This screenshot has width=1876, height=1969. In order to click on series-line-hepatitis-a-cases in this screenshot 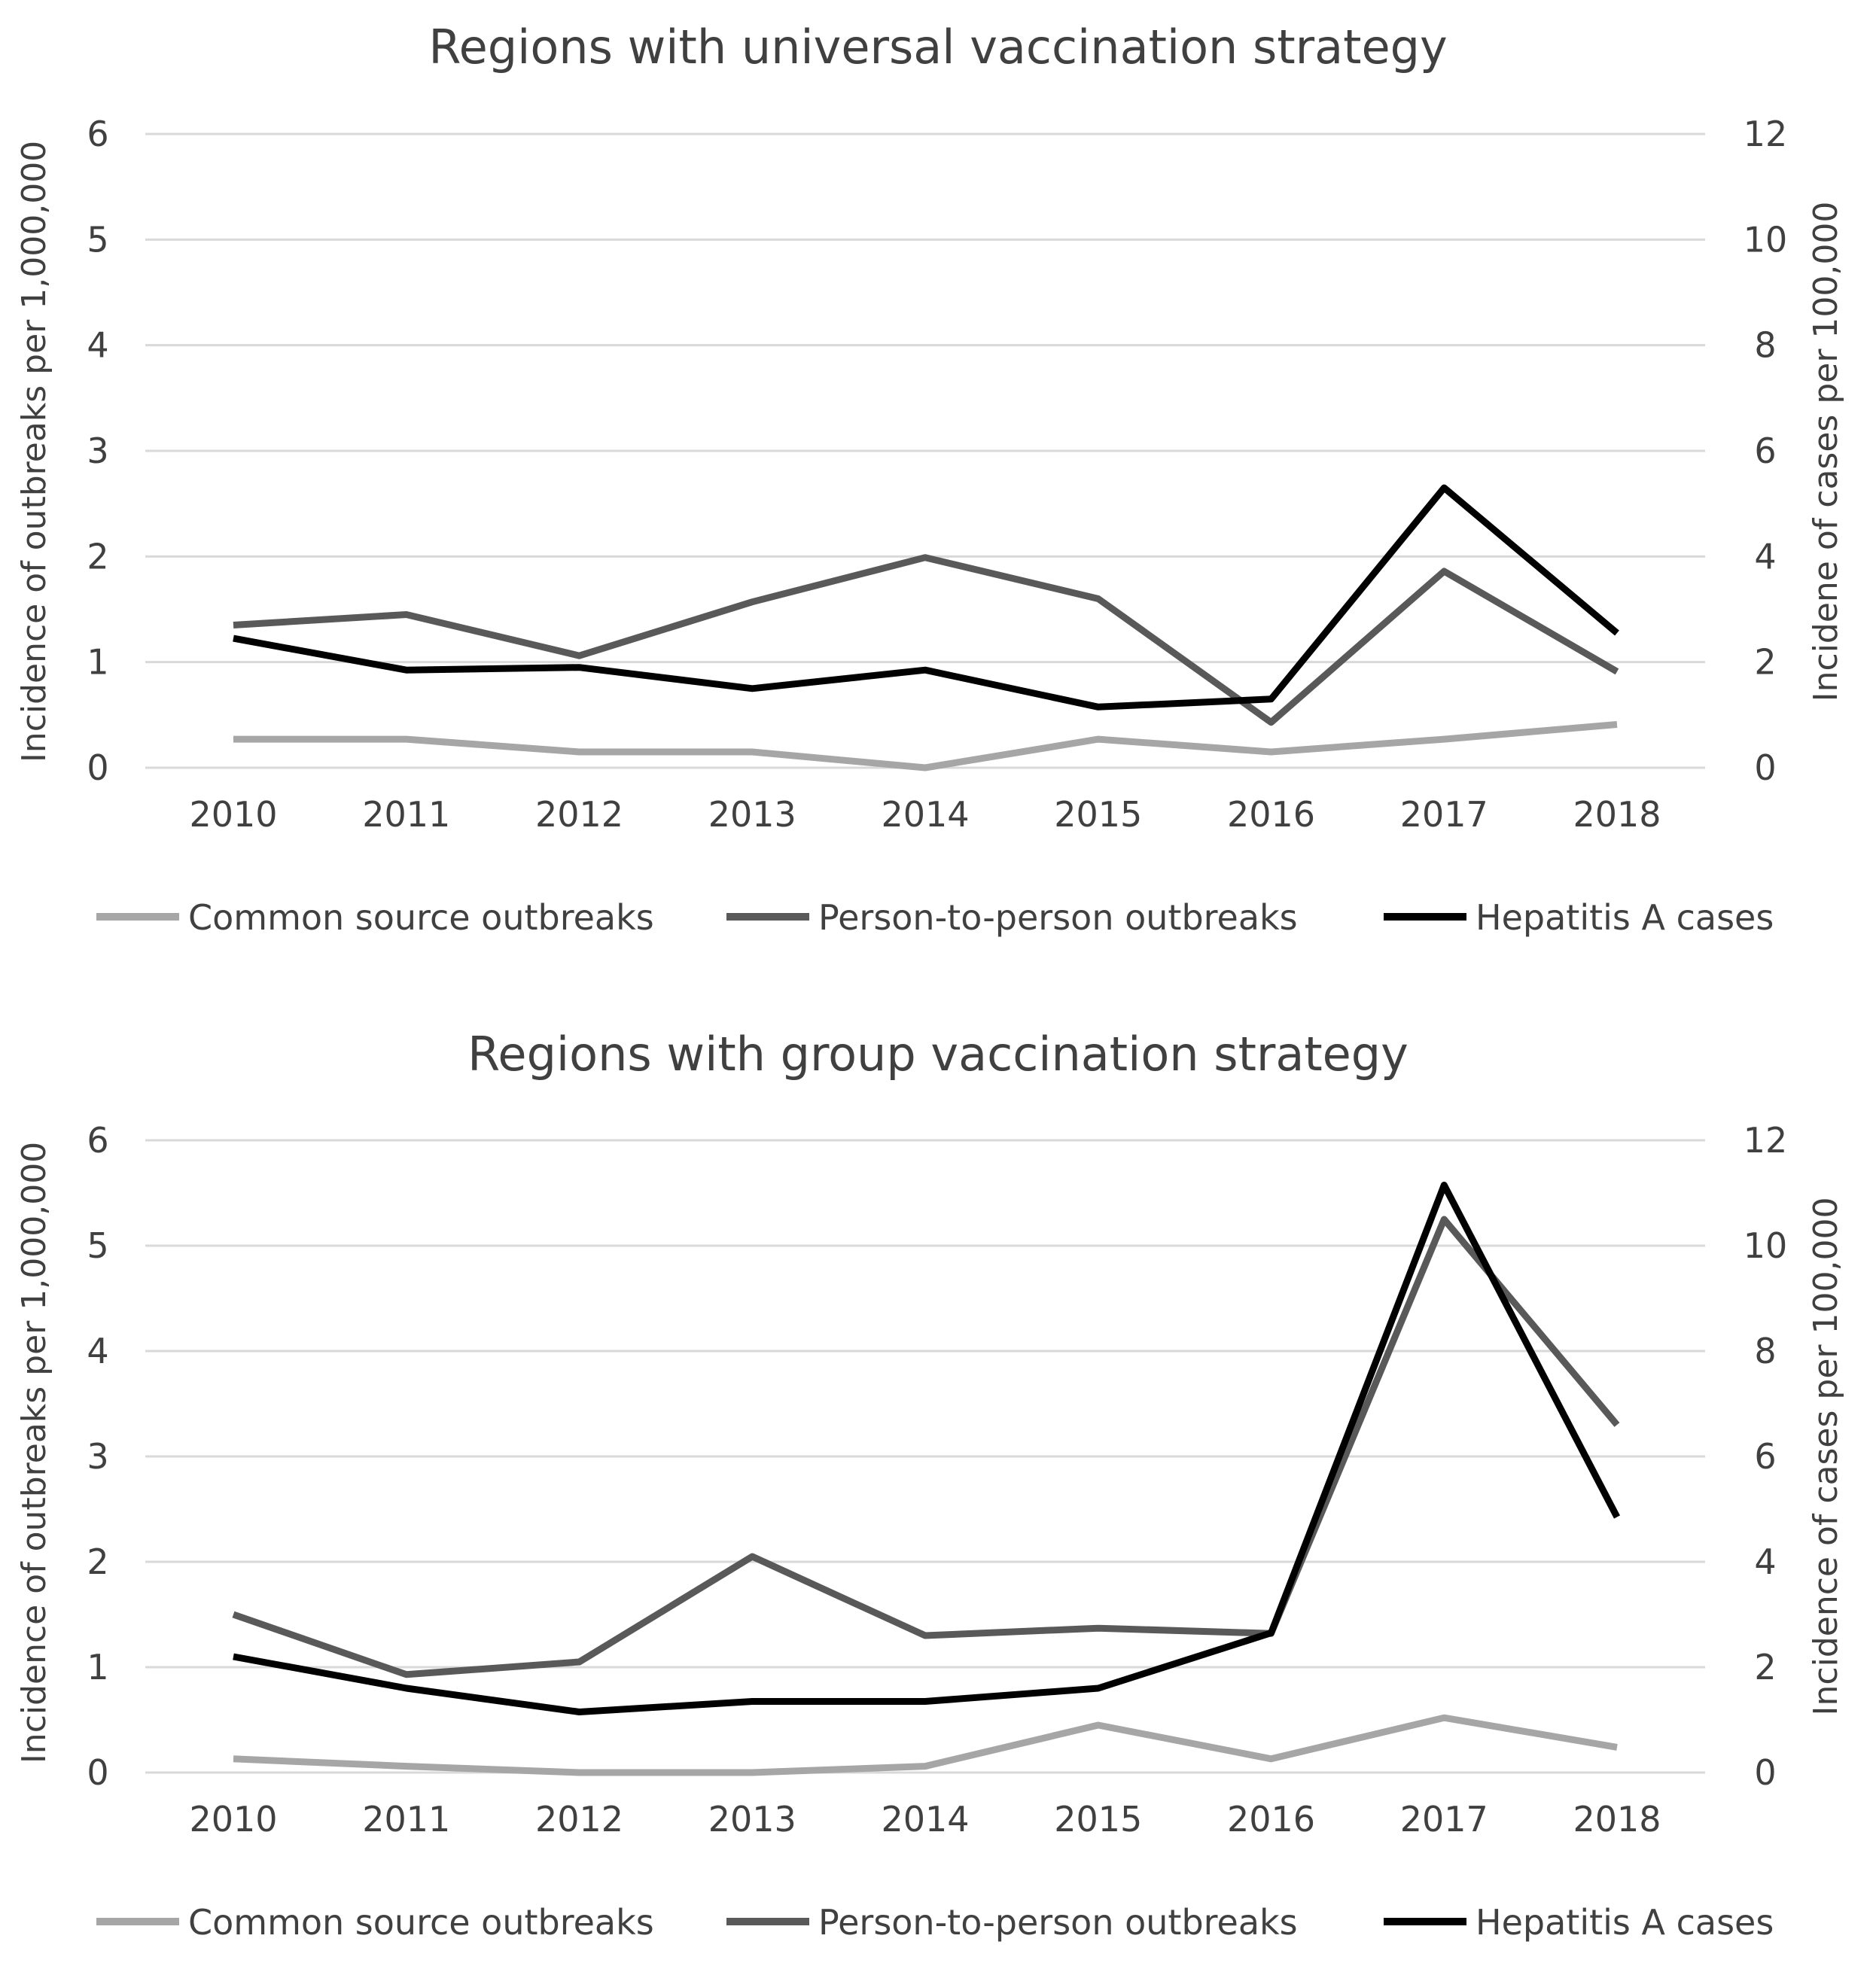, I will do `click(926, 597)`.